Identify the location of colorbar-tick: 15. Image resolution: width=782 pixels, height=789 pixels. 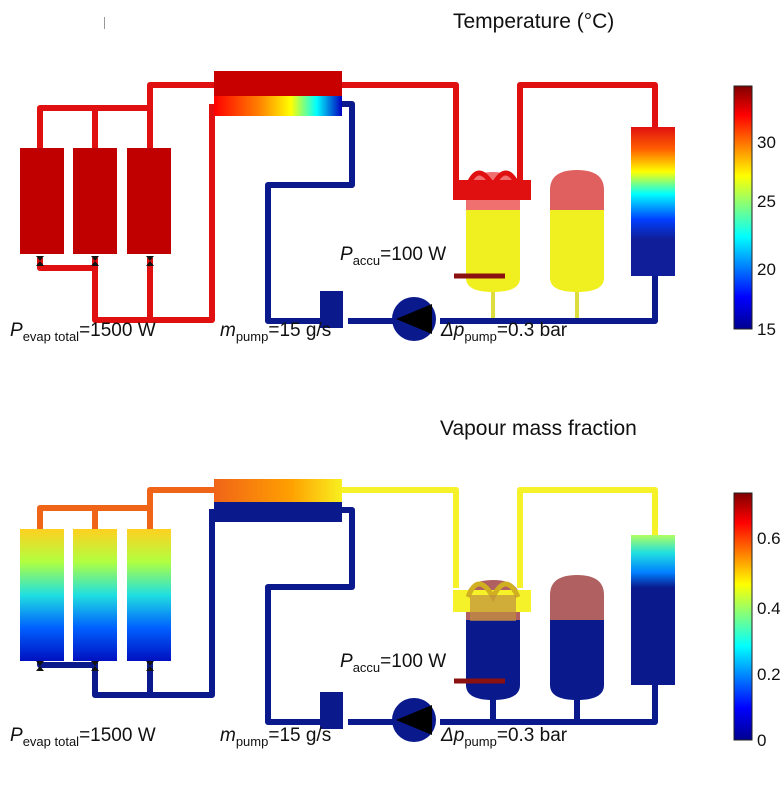
(766, 329).